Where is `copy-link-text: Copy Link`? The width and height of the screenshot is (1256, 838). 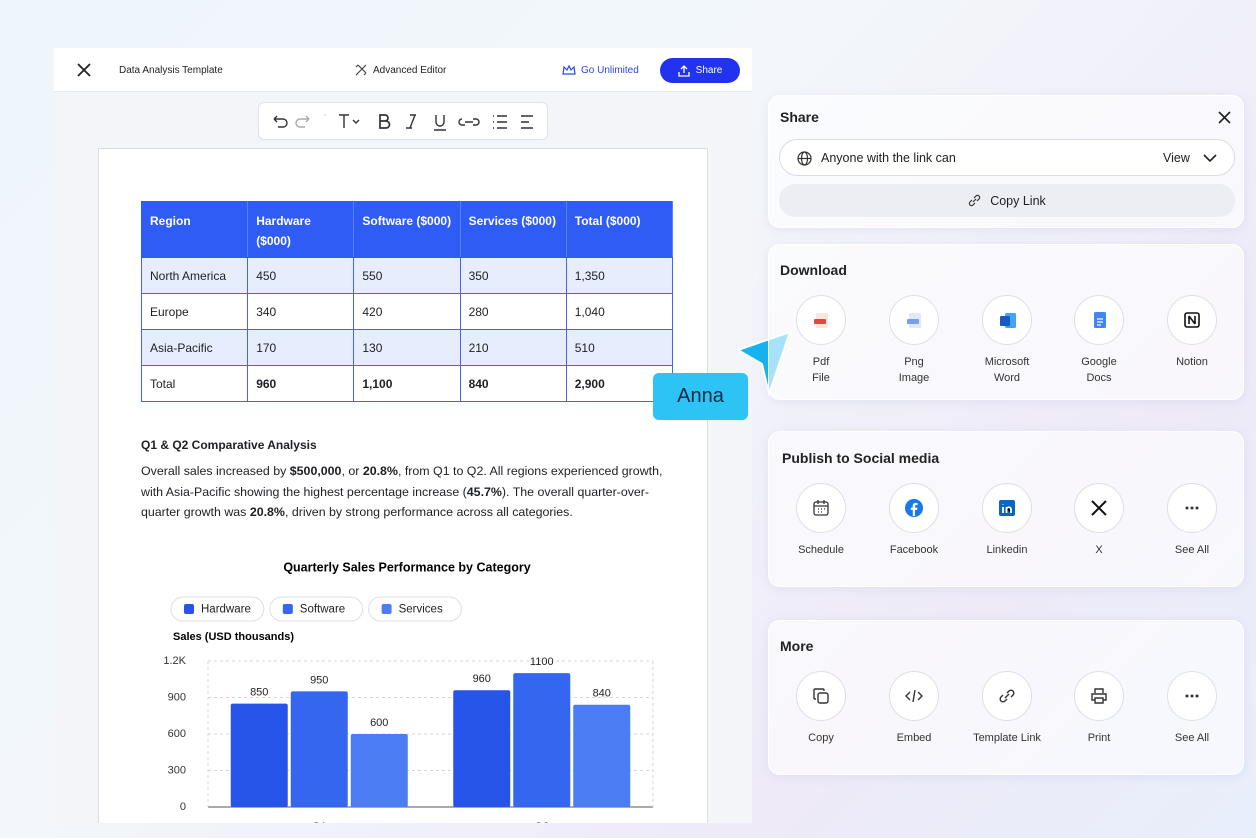 copy-link-text: Copy Link is located at coordinates (1018, 200).